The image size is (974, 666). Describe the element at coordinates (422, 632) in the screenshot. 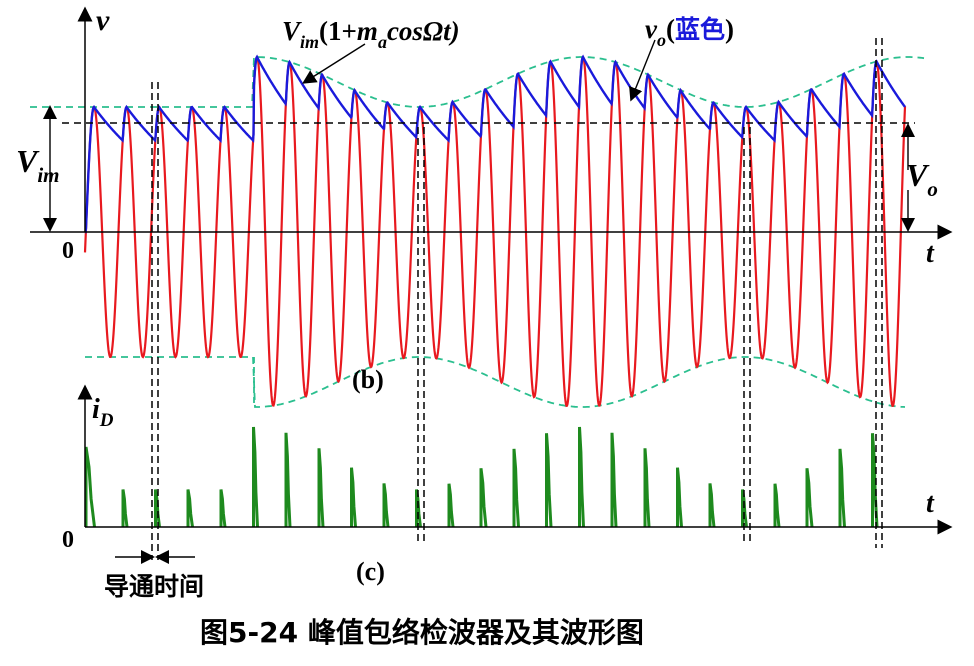

I see `figure-caption: 图5-24 峰值包络检波器及其波形图` at that location.